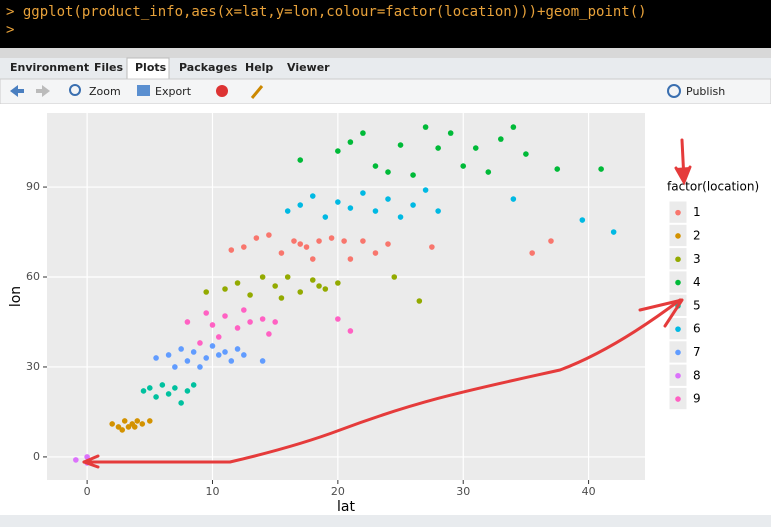 Image resolution: width=771 pixels, height=527 pixels. What do you see at coordinates (49, 67) in the screenshot?
I see `tab: Environment` at bounding box center [49, 67].